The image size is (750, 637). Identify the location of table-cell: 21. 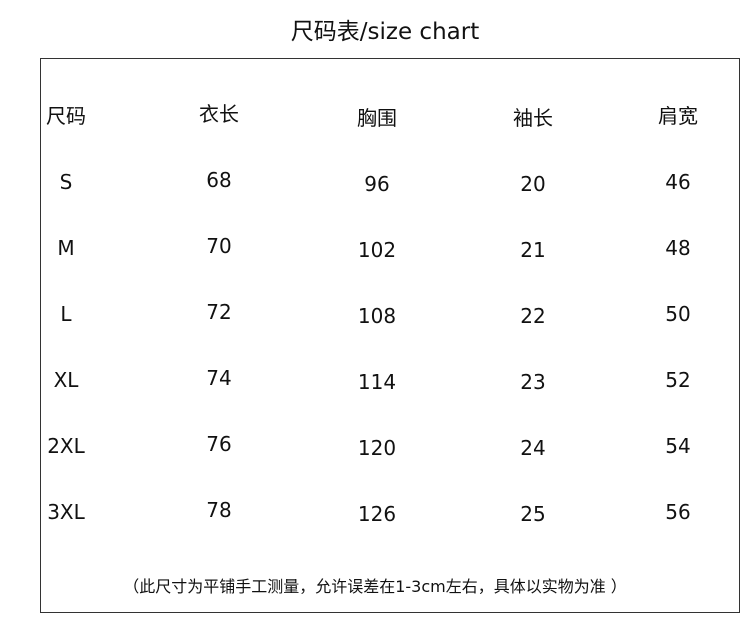
(533, 250).